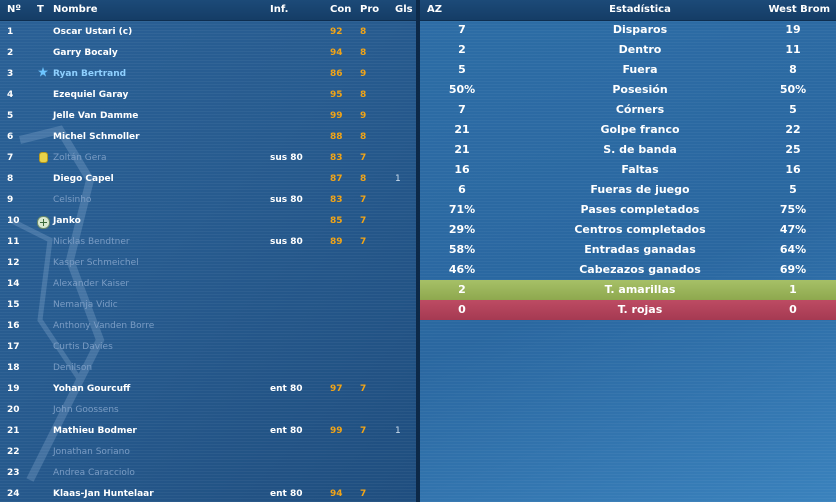 The image size is (836, 502). Describe the element at coordinates (208, 346) in the screenshot. I see `player-row: 17 Curtis Davies` at that location.